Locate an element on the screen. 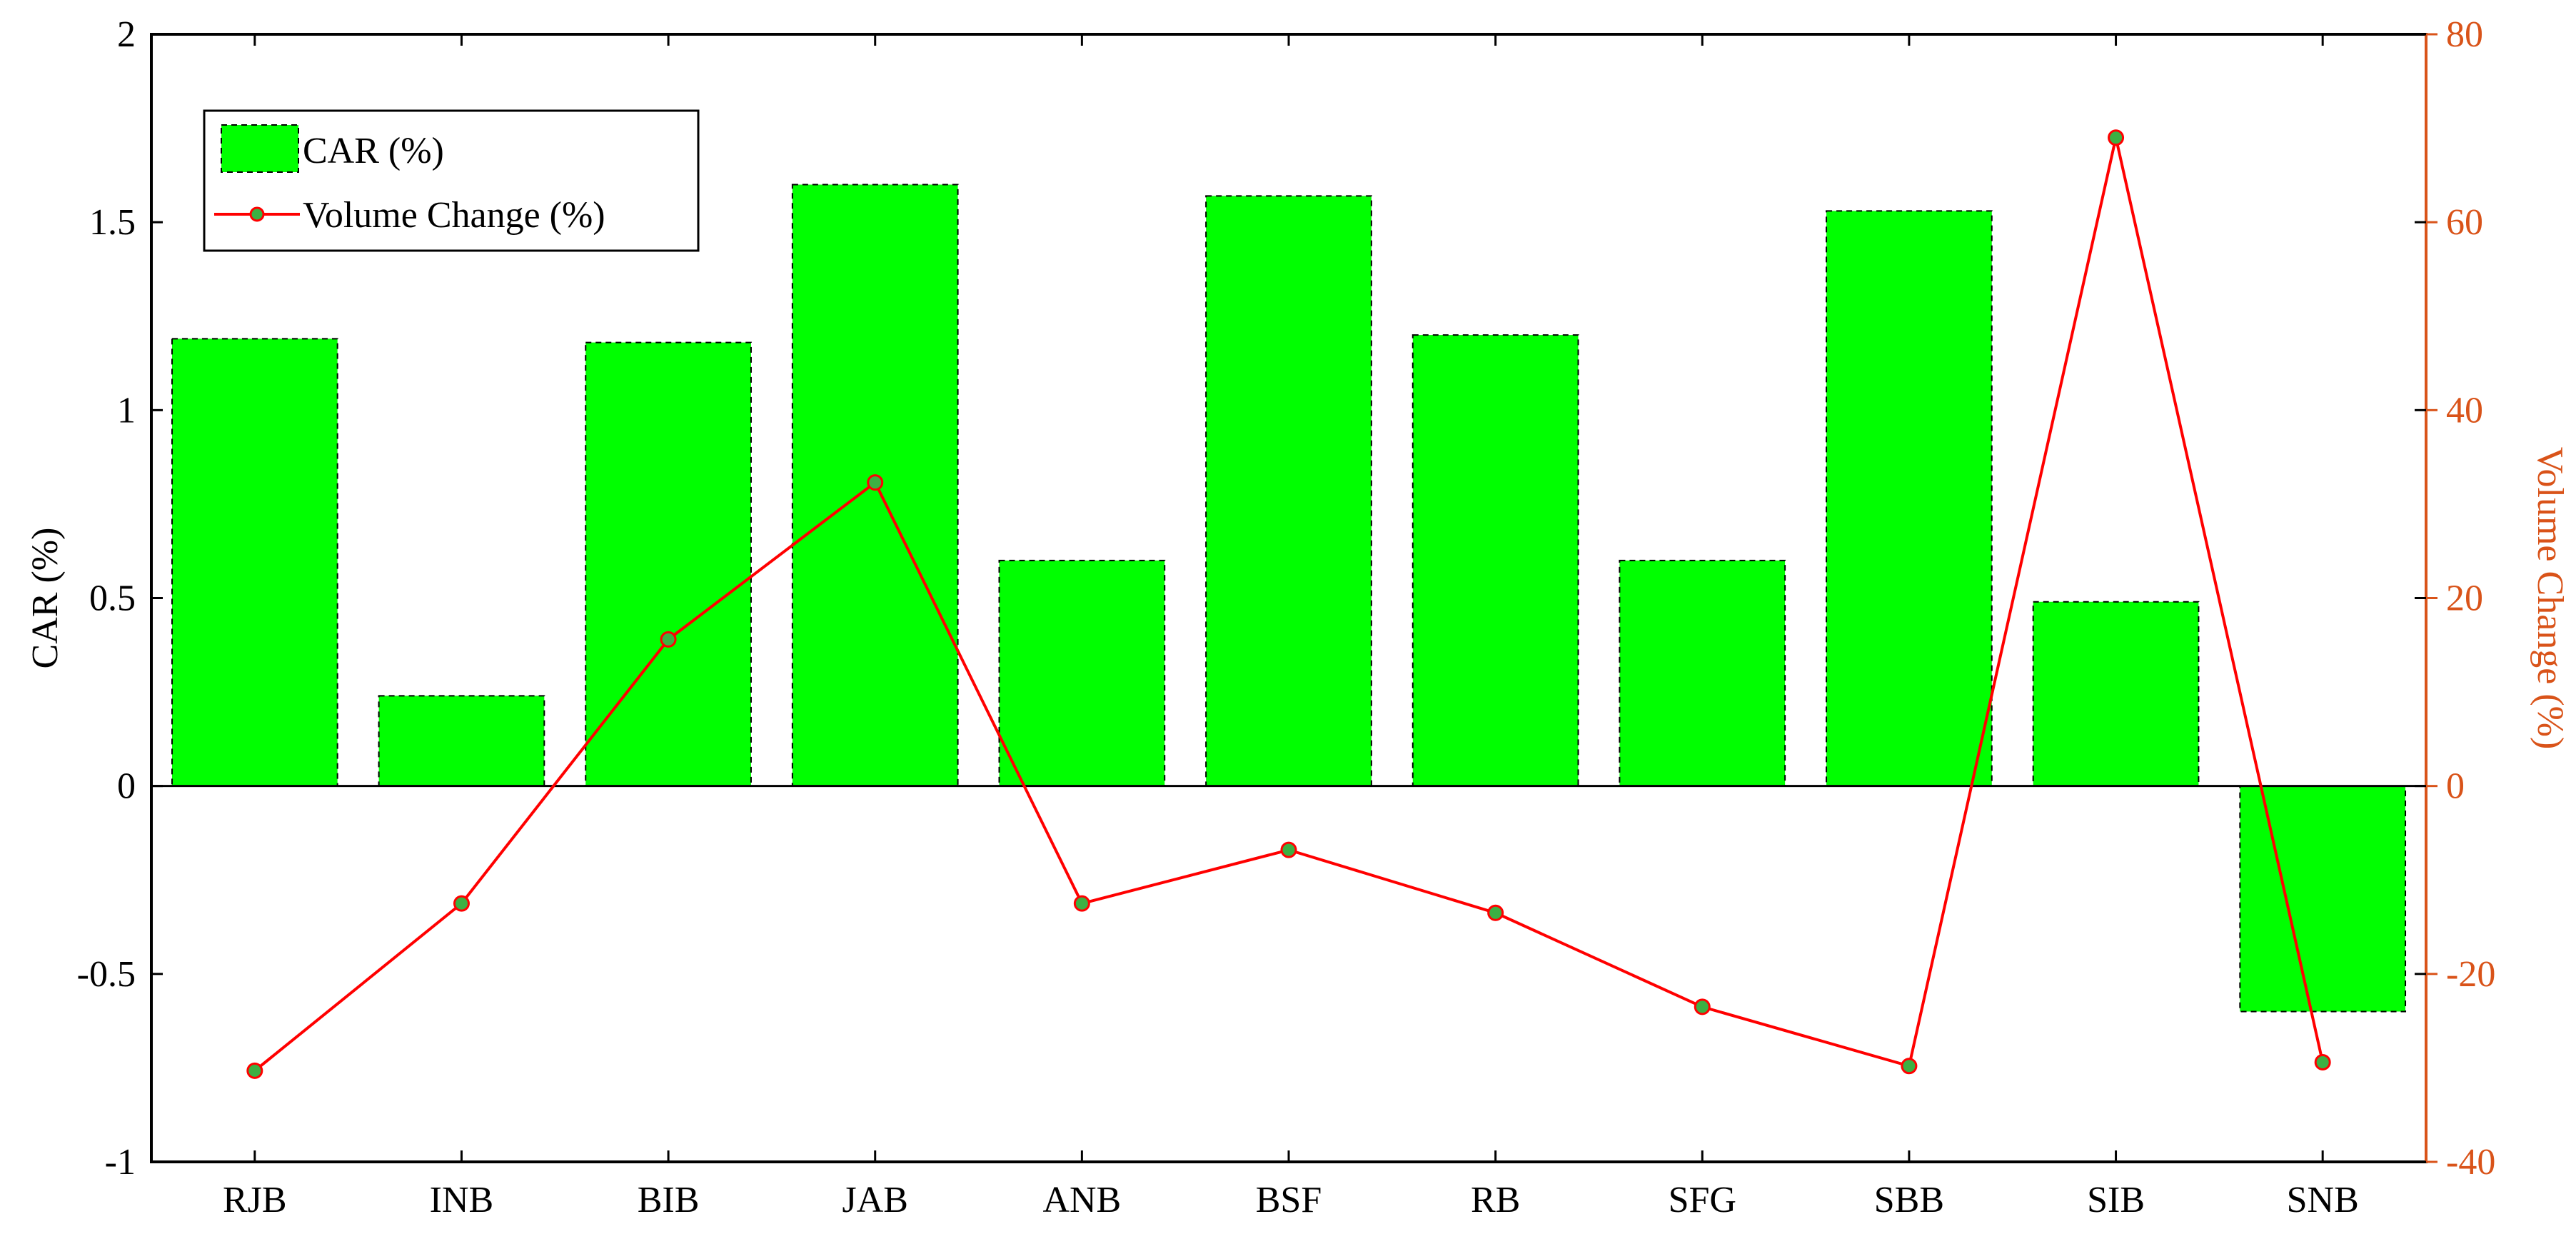 The height and width of the screenshot is (1244, 2576). legend-bar-swatch is located at coordinates (260, 149).